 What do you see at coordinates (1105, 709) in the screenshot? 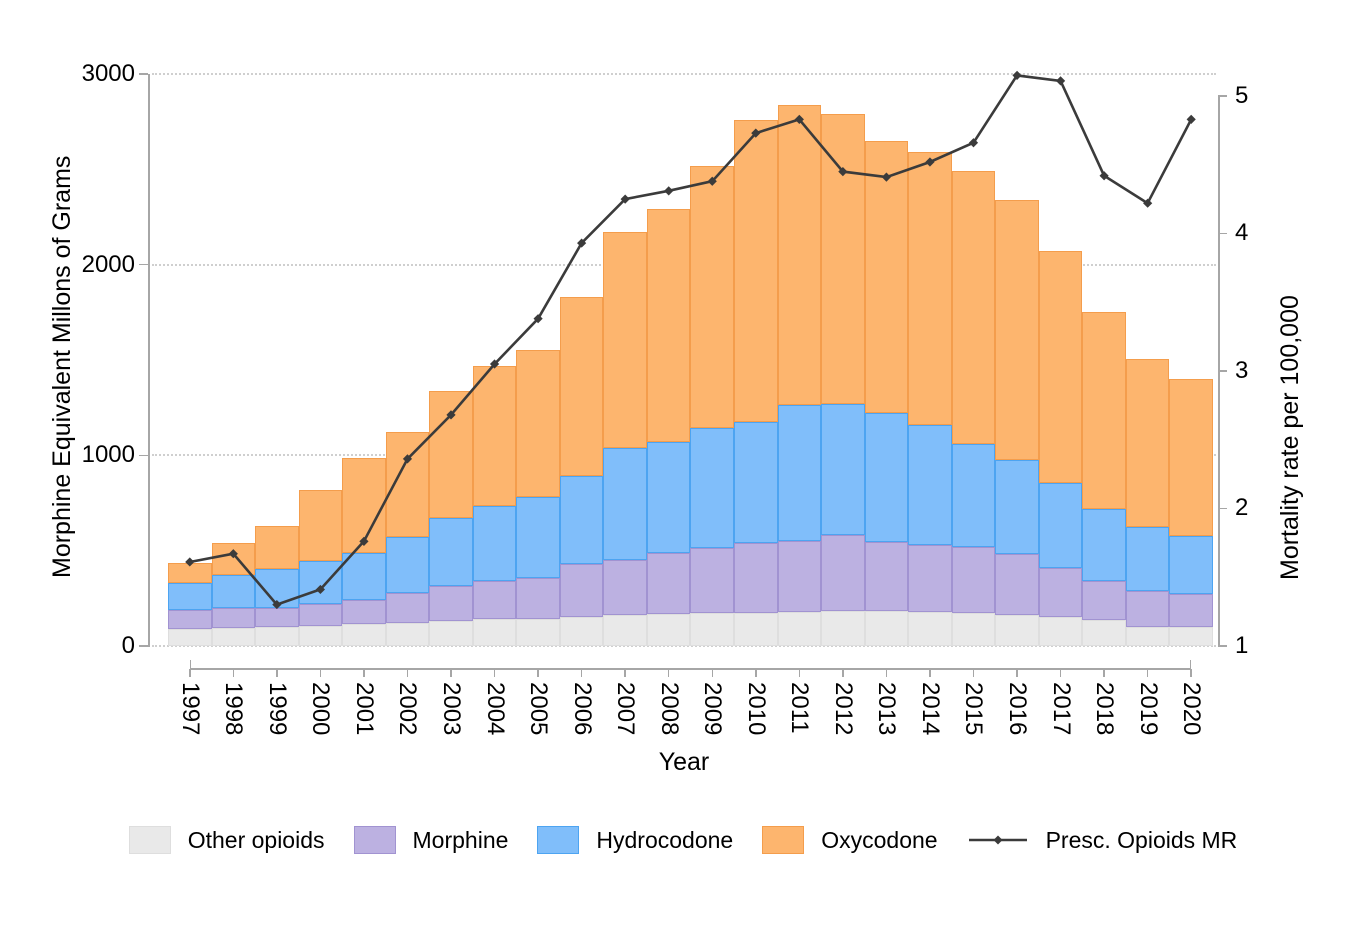
I see `x-axis-tick-label-2018: 2018` at bounding box center [1105, 709].